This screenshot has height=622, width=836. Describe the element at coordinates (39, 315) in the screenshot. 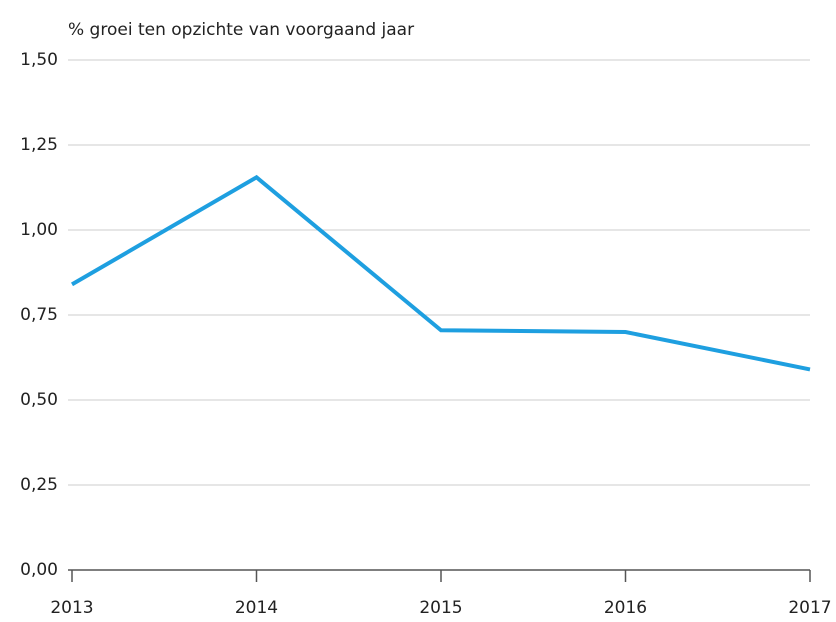

I see `y-tick-label: 0,75` at that location.